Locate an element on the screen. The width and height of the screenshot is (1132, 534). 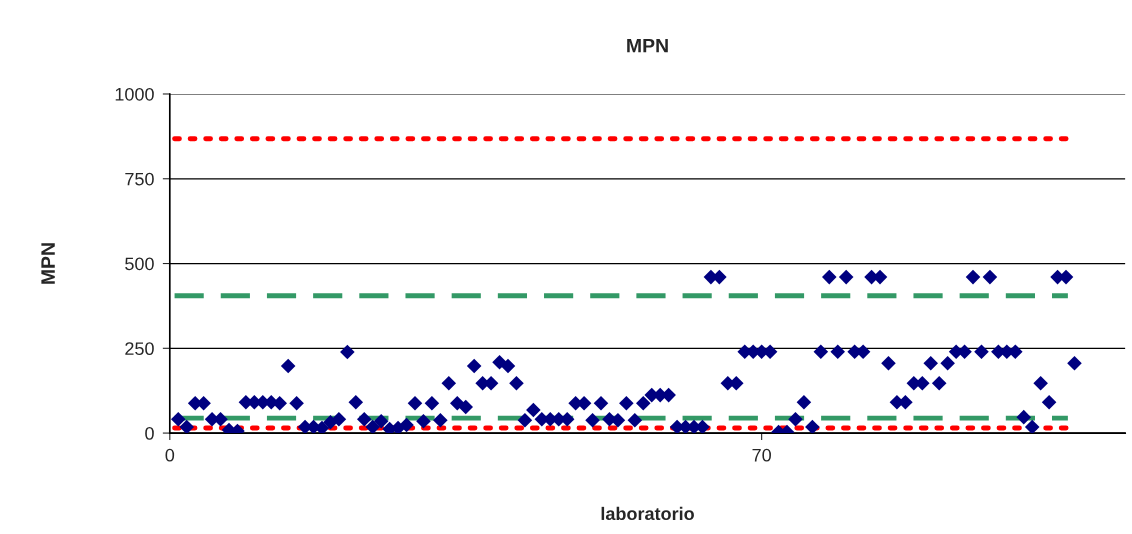
x-axis-title: laboratorio is located at coordinates (647, 513).